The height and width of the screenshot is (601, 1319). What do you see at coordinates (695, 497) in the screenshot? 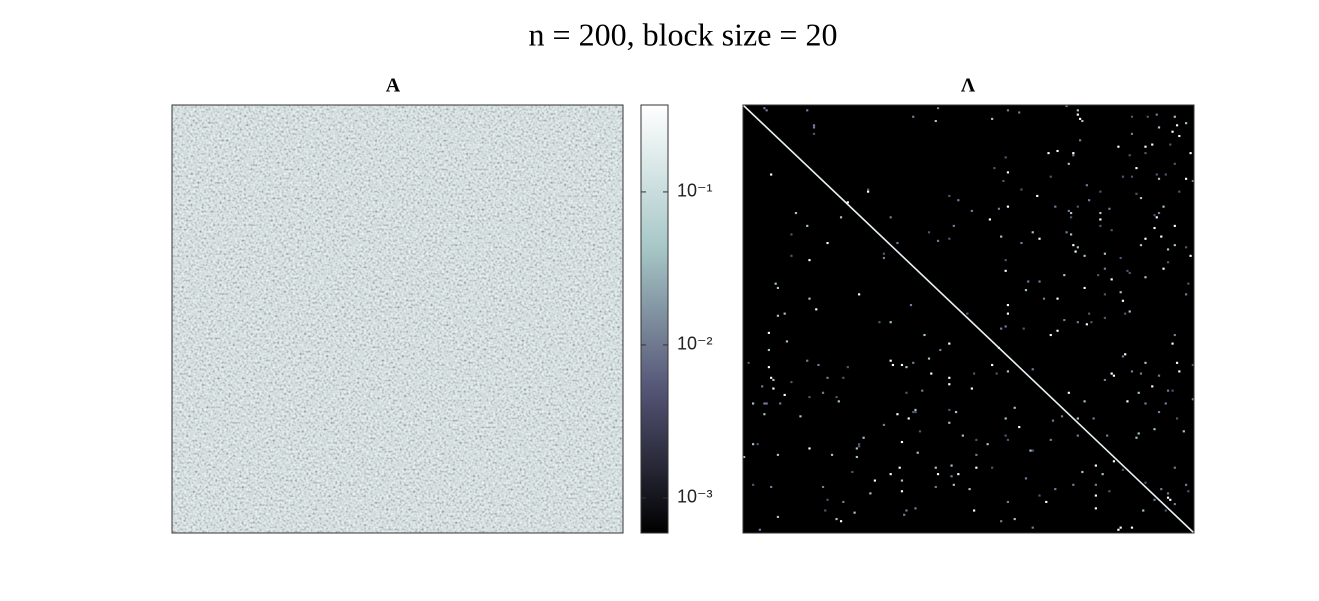
I see `colorbar-tick-label: 10⁻³` at bounding box center [695, 497].